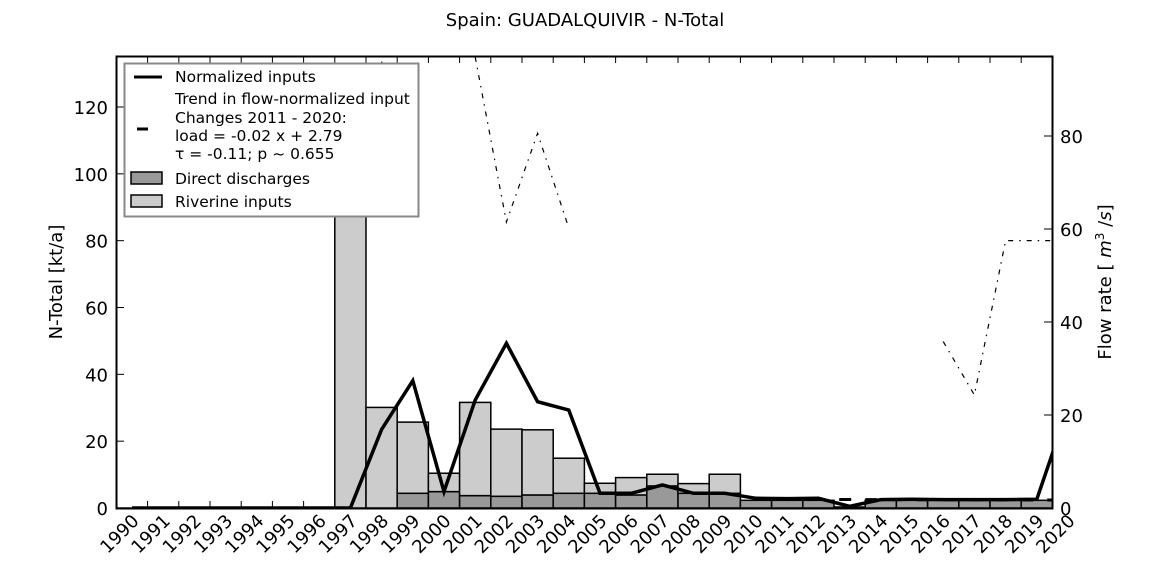  Describe the element at coordinates (569, 500) in the screenshot. I see `bar-direct-2004` at that location.